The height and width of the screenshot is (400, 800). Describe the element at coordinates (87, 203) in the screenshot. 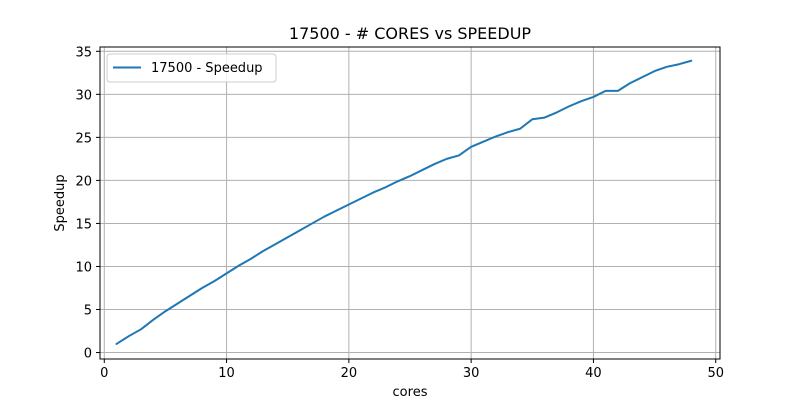

I see `y-axis: 0 5 10 15 20 25 30 35` at that location.